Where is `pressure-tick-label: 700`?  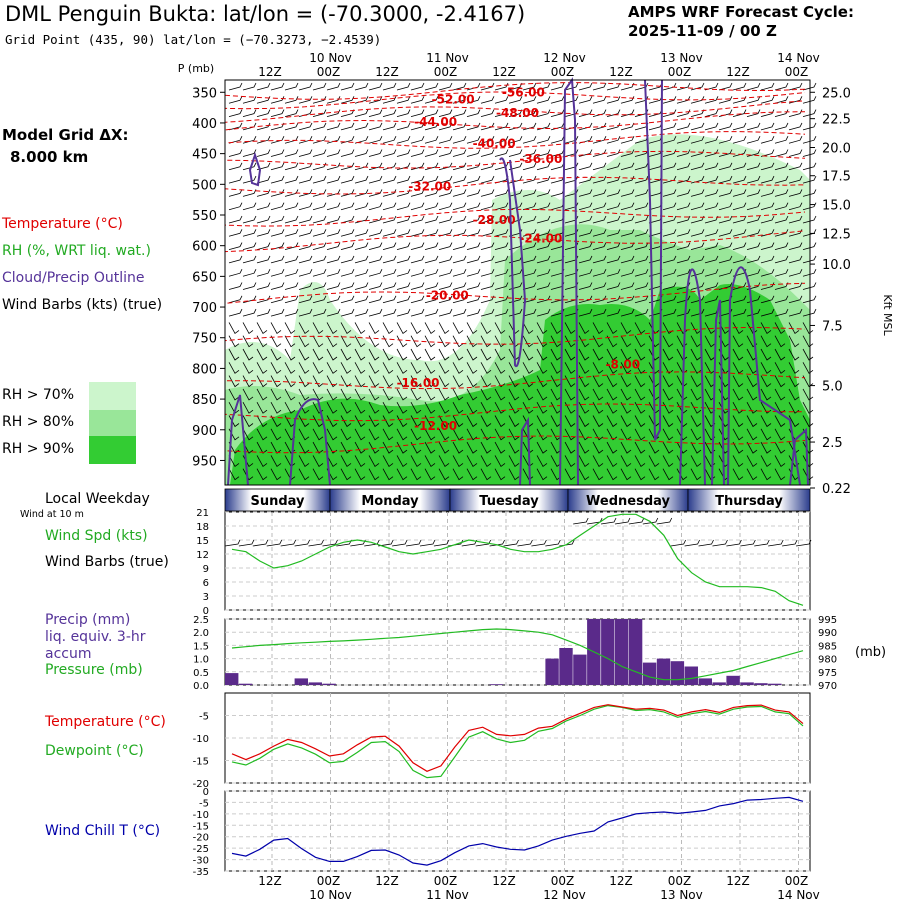 pressure-tick-label: 700 is located at coordinates (204, 308).